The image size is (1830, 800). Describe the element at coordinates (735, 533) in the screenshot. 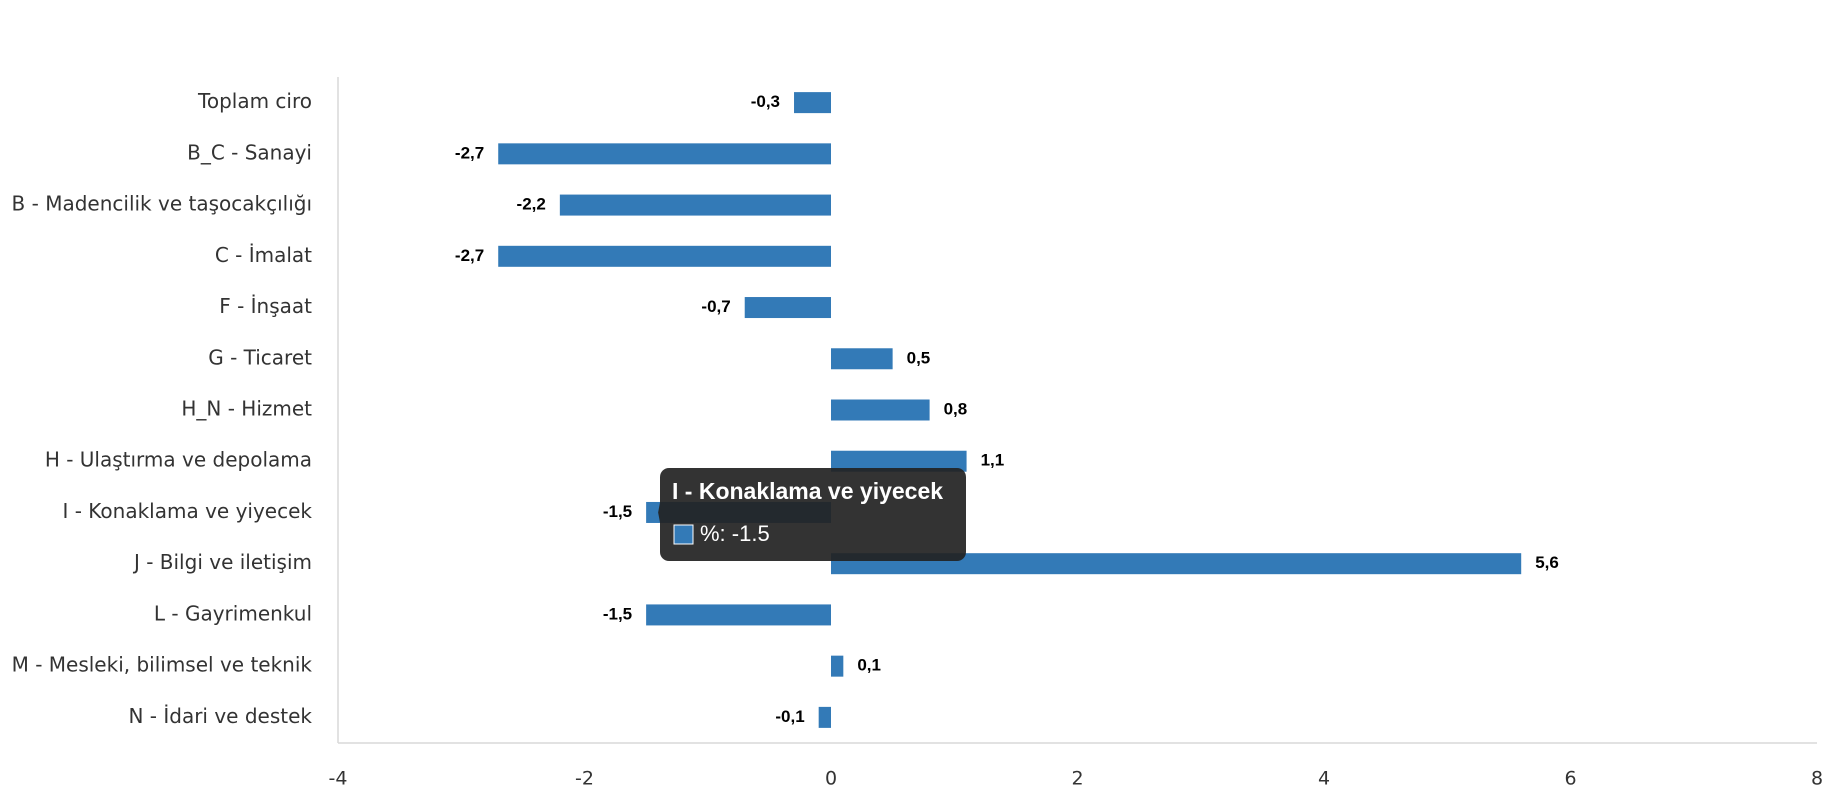

I see `tooltip-text: %: -1.5` at that location.